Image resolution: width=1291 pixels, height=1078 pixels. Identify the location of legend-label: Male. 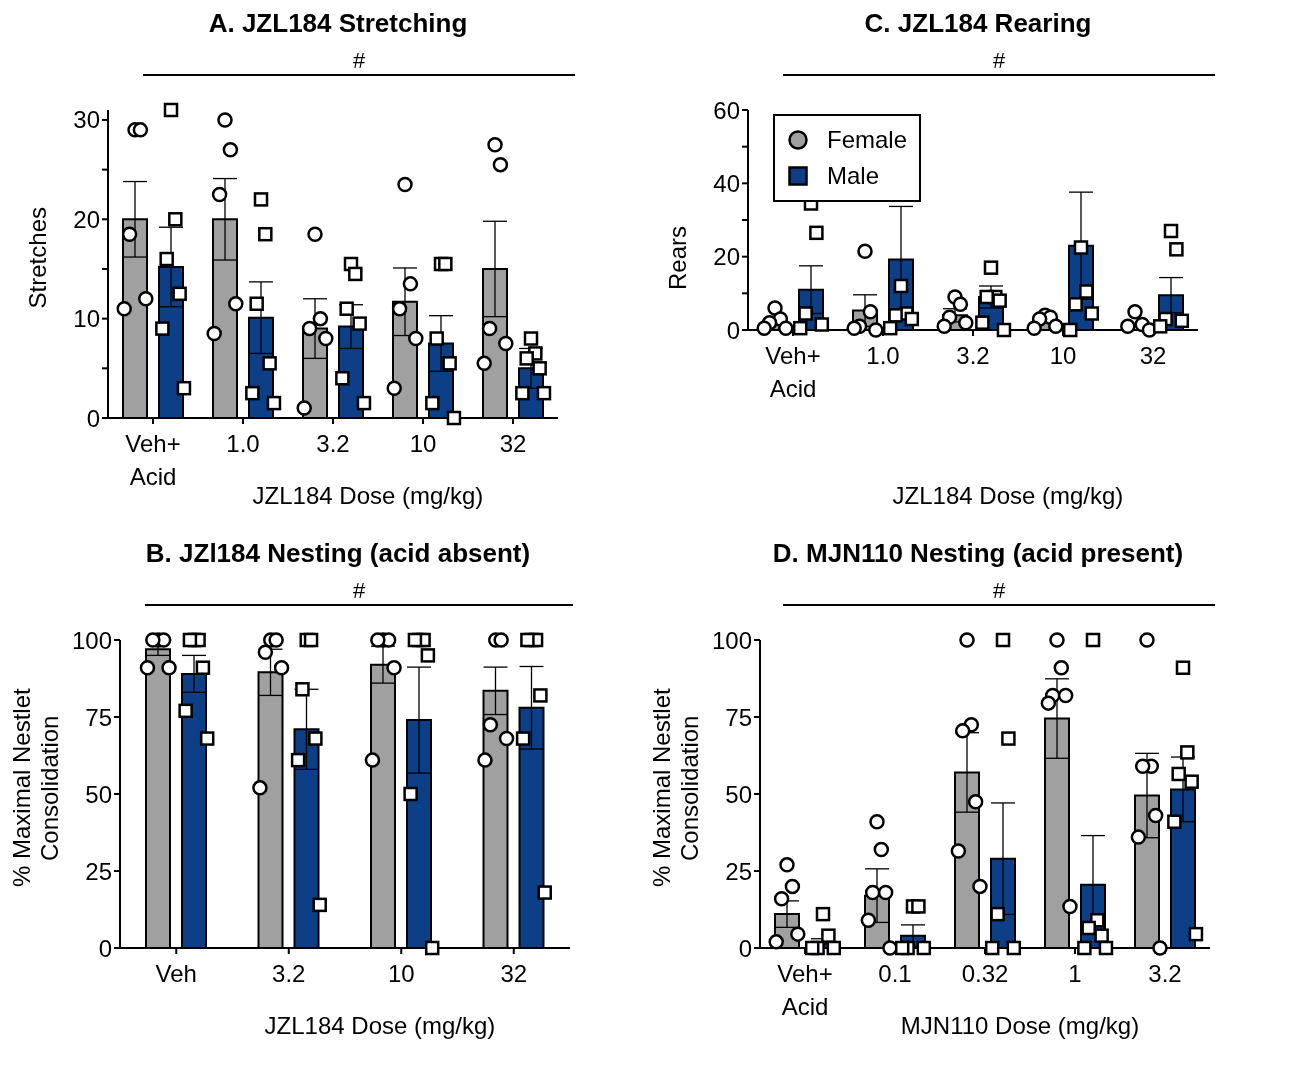
(853, 176).